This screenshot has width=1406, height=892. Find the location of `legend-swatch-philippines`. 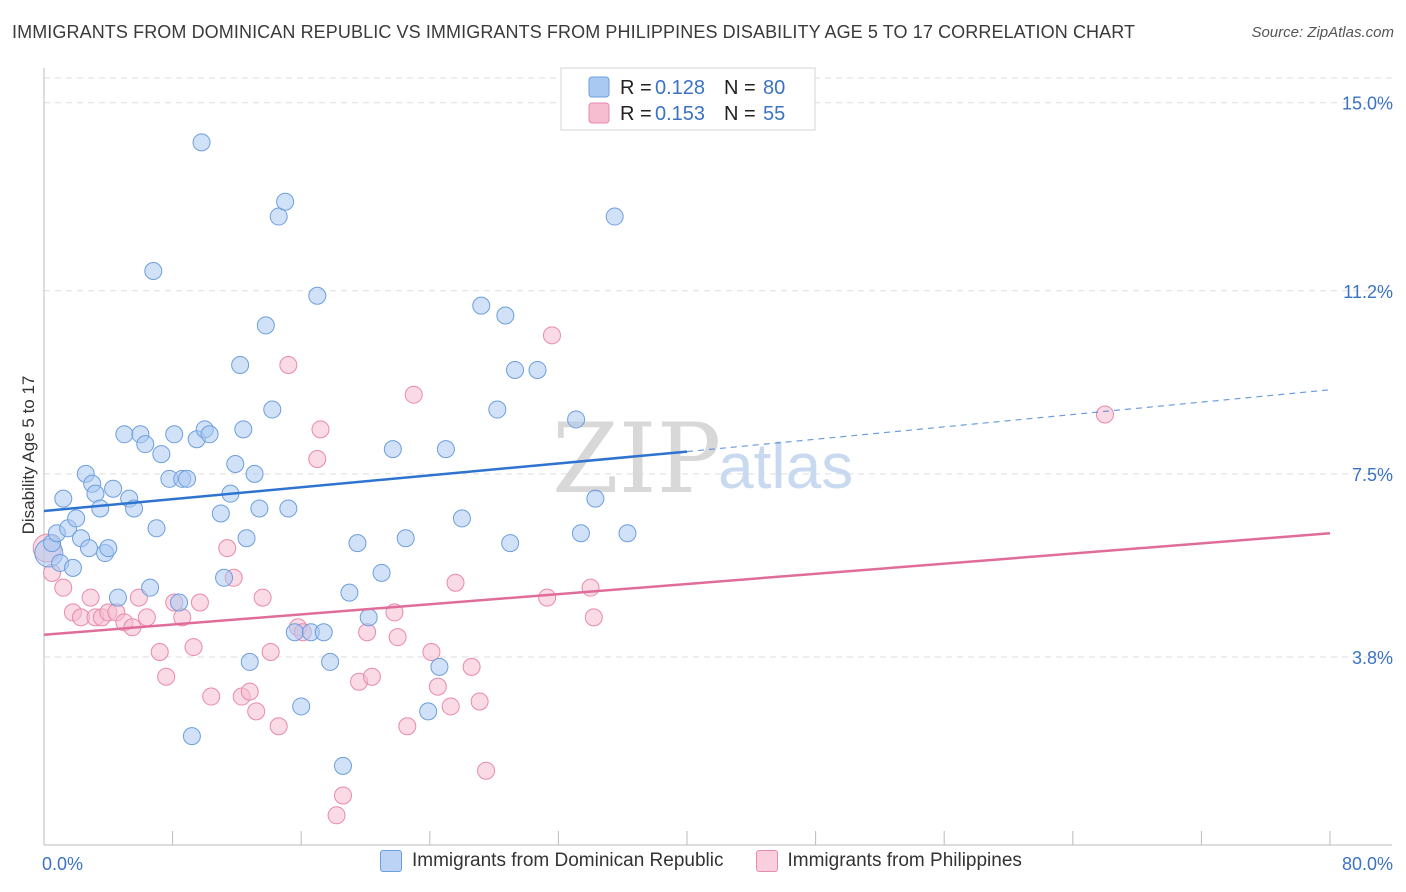

legend-swatch-philippines is located at coordinates (766, 861).